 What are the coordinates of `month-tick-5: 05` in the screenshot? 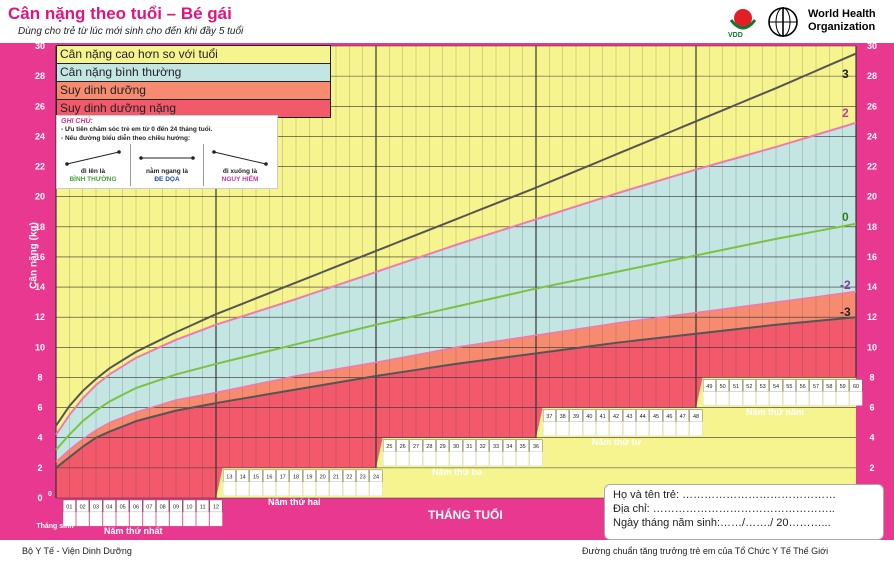 It's located at (123, 508).